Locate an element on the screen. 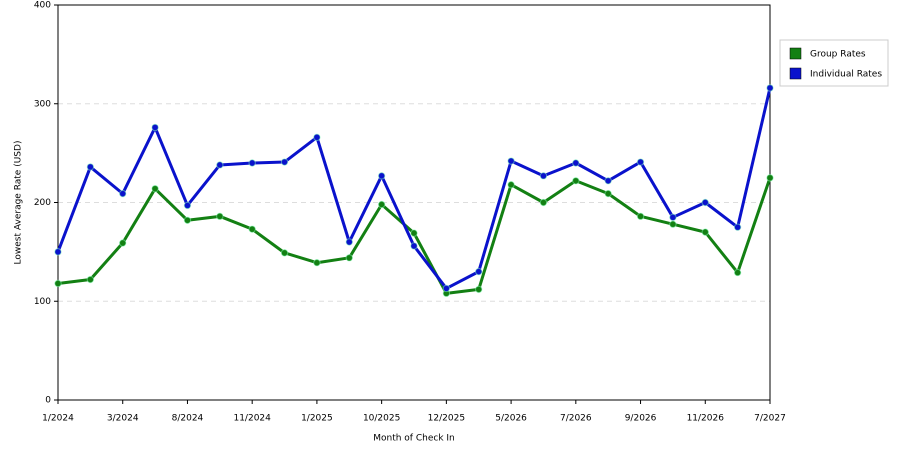 The height and width of the screenshot is (450, 900). x-tick-label: 1/2025 is located at coordinates (317, 419).